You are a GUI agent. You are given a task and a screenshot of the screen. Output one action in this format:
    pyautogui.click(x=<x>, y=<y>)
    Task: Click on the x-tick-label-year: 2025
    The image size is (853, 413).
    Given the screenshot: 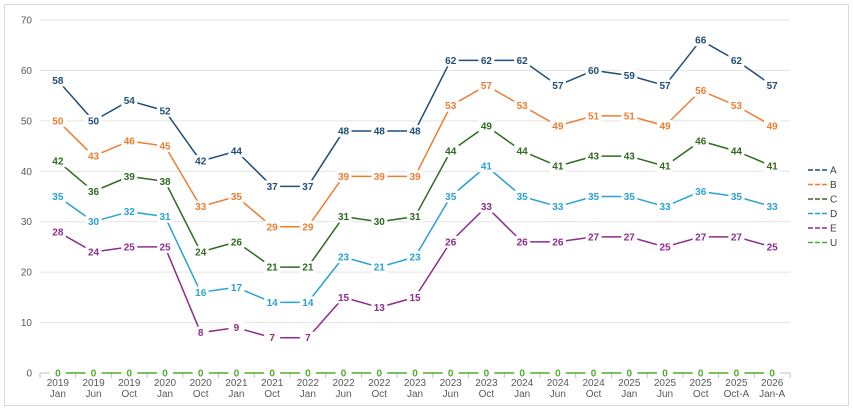 What is the action you would take?
    pyautogui.click(x=701, y=383)
    